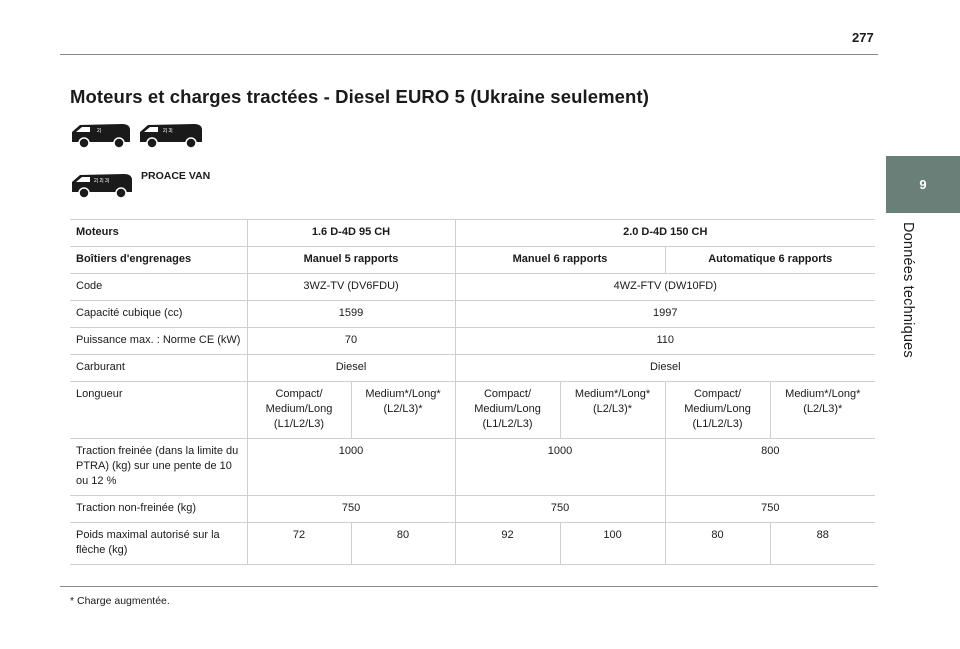  Describe the element at coordinates (158, 368) in the screenshot. I see `row-label: Carburant` at that location.